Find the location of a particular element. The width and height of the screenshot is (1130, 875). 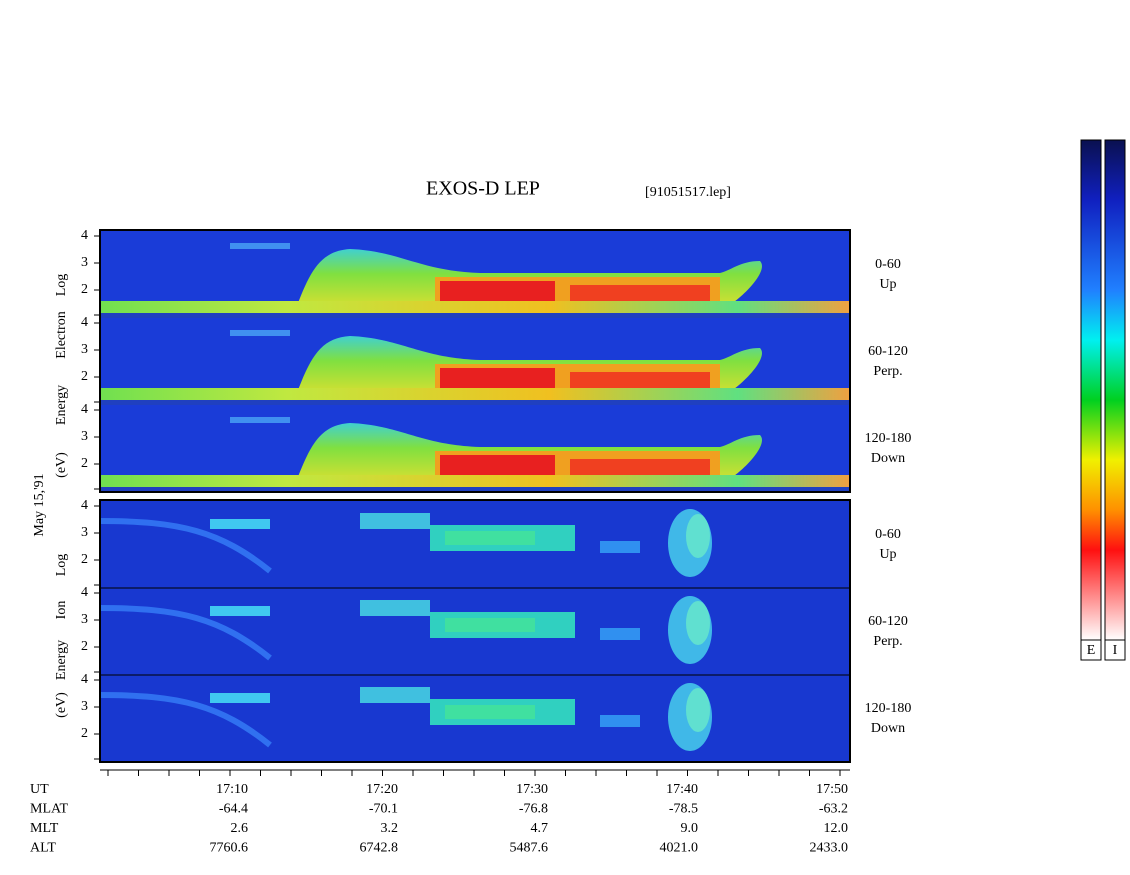

title: EXOS-D LEP is located at coordinates (483, 189).